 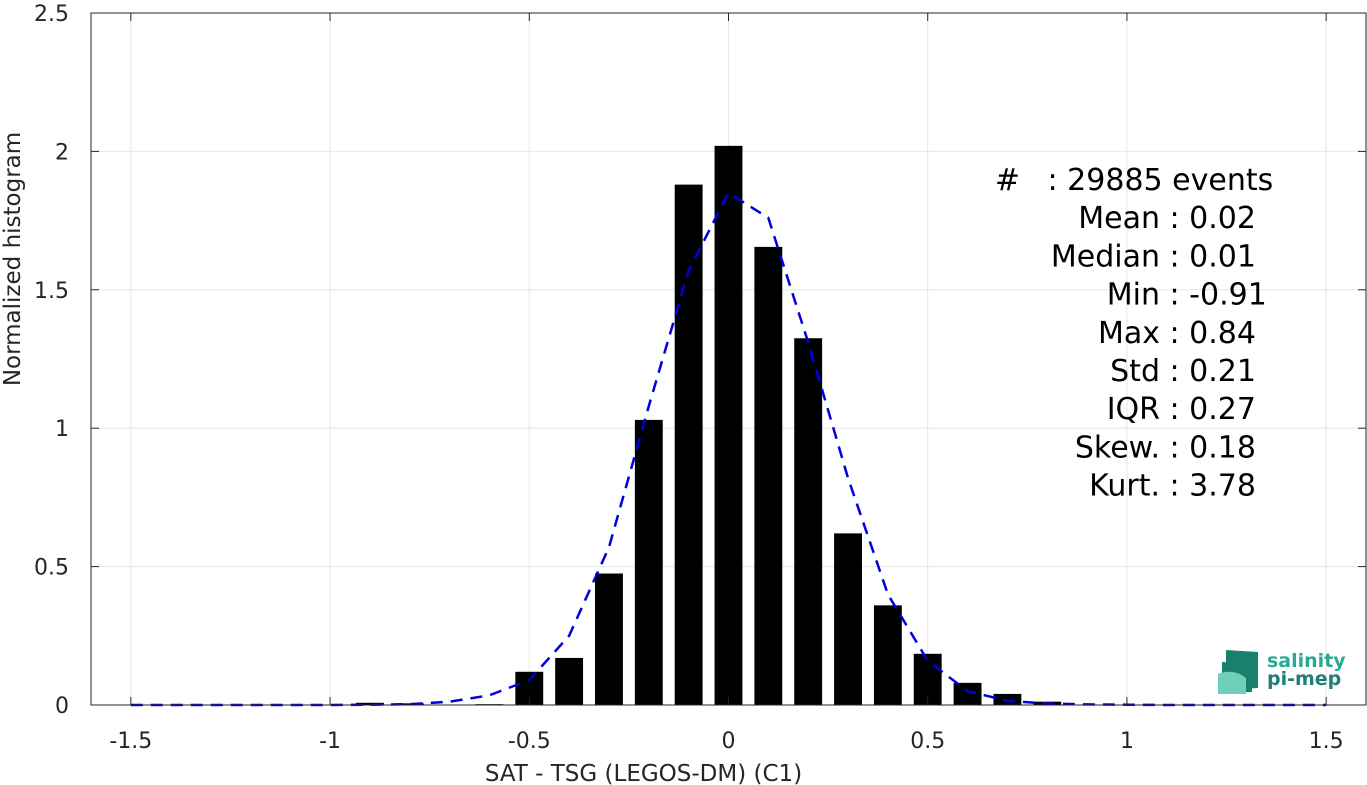 I want to click on stat-value: : 29885 events, so click(x=1155, y=180).